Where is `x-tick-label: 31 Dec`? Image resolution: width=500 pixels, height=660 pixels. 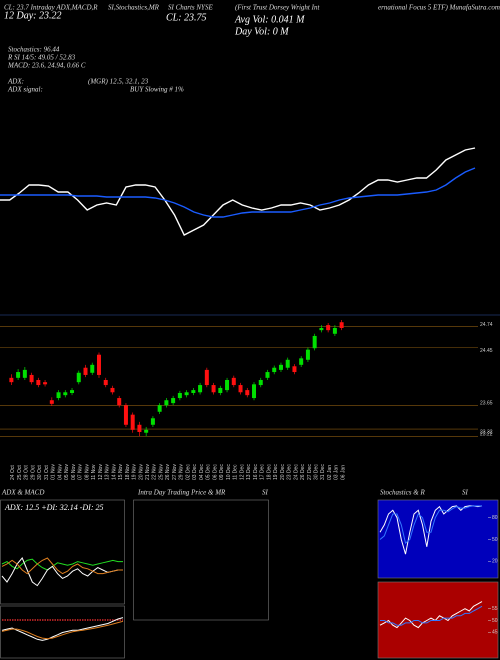 x-tick-label: 31 Dec is located at coordinates (323, 472).